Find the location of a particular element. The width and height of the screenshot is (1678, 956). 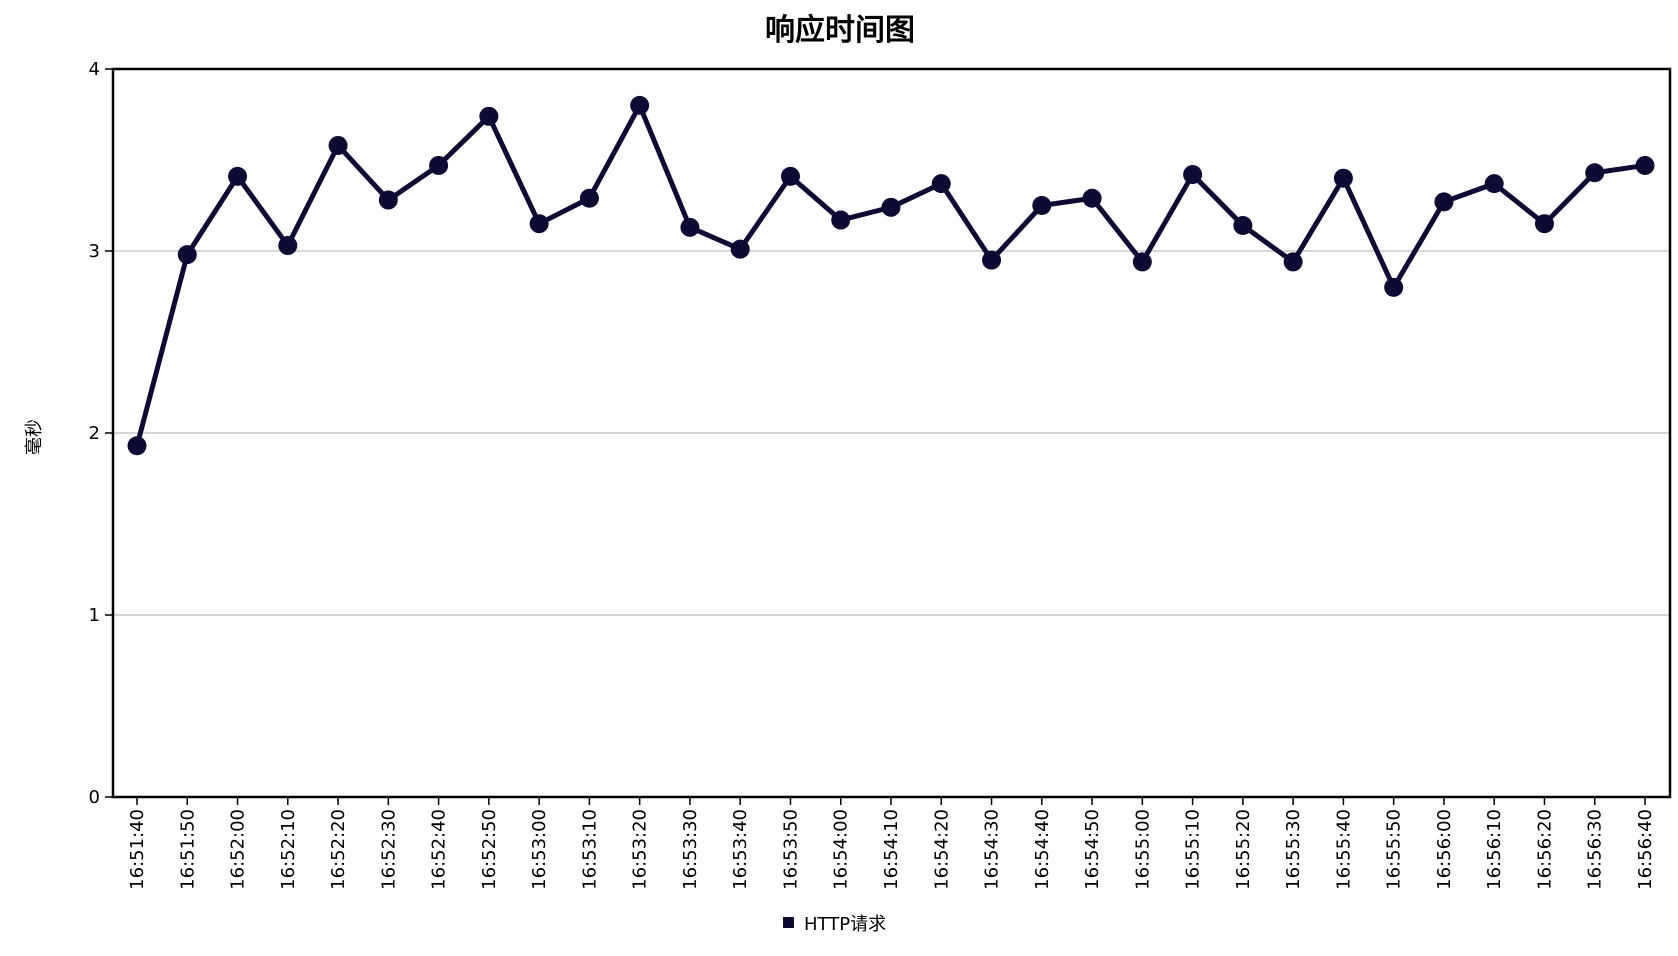

x-tick-label: 16:52:10 is located at coordinates (288, 849).